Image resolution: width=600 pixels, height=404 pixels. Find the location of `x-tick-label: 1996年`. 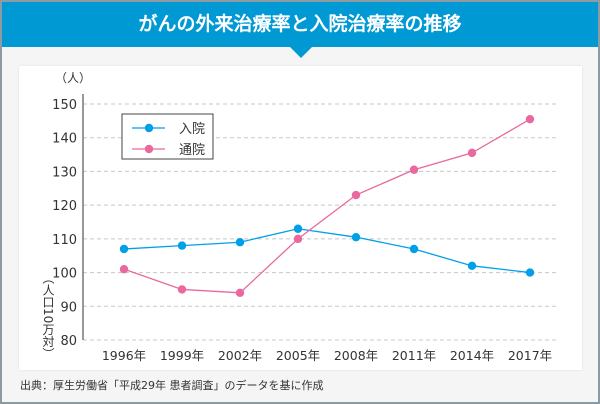

x-tick-label: 1996年 is located at coordinates (124, 355).